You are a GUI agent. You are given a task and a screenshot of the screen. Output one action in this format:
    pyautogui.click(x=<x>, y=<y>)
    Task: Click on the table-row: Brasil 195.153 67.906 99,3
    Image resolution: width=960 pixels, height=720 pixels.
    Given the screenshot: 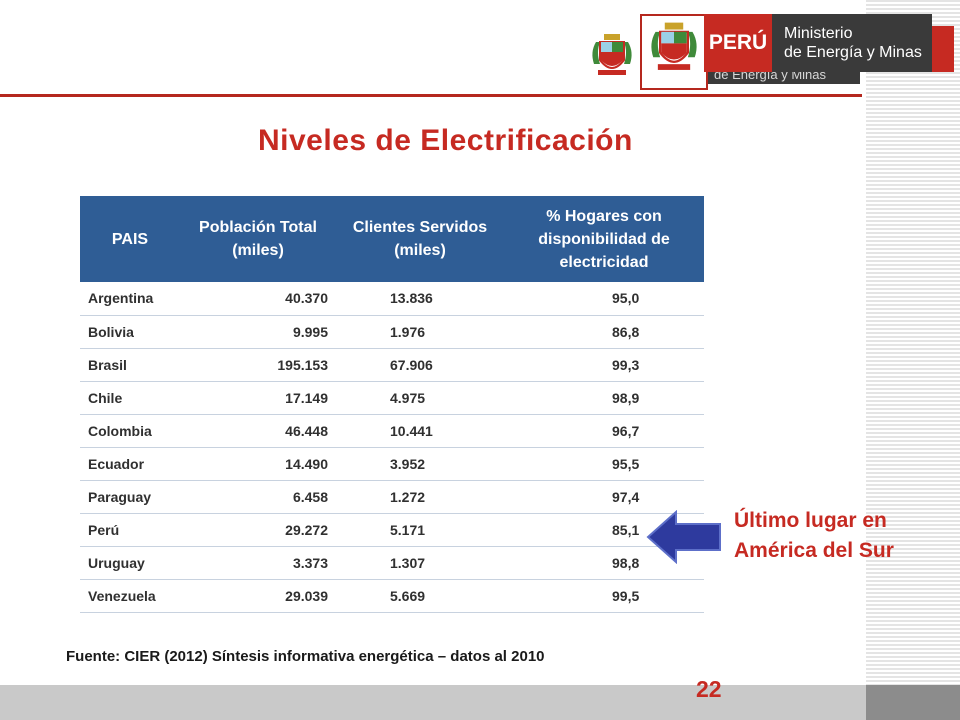 What is the action you would take?
    pyautogui.click(x=392, y=365)
    